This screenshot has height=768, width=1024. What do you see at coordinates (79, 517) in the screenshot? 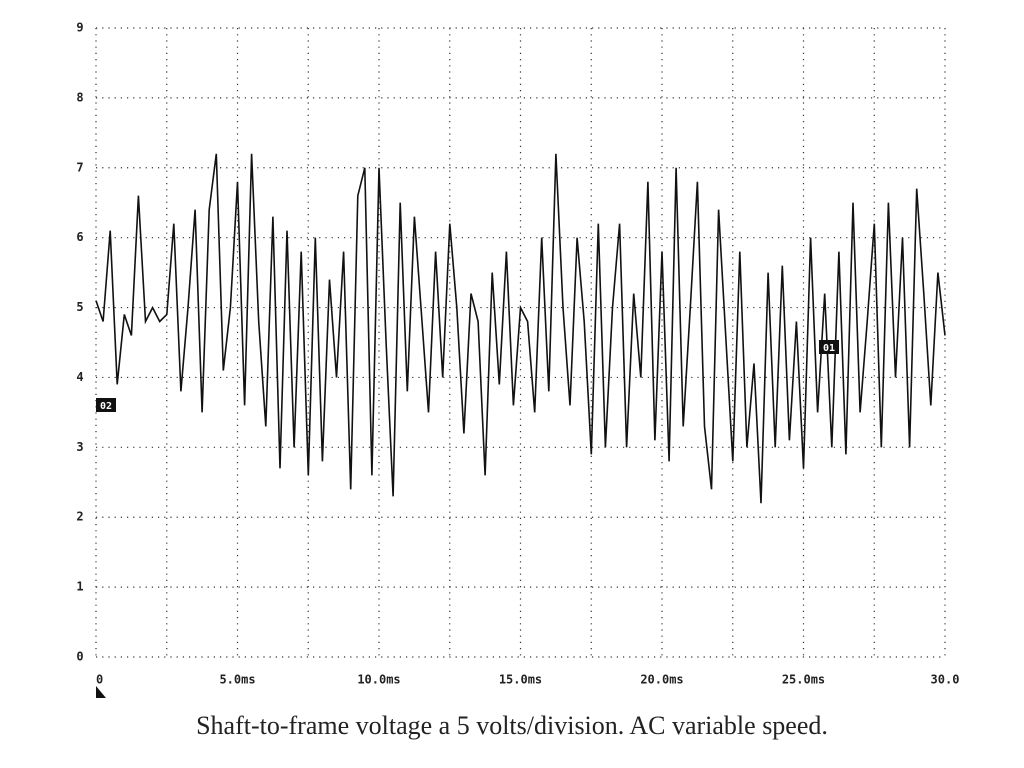
I see `y-tick-label: 2` at bounding box center [79, 517].